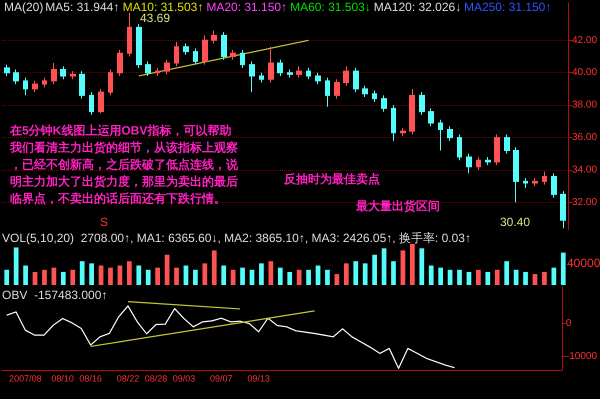  Describe the element at coordinates (231, 337) in the screenshot. I see `line-series` at that location.